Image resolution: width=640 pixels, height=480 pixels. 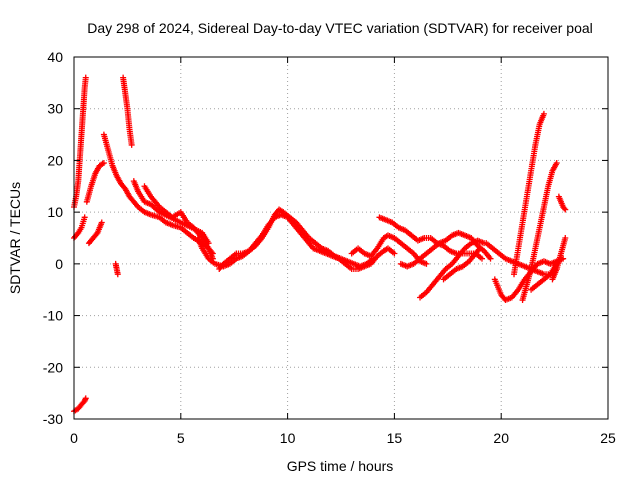 I want to click on x-tick-label: 25, so click(x=608, y=438).